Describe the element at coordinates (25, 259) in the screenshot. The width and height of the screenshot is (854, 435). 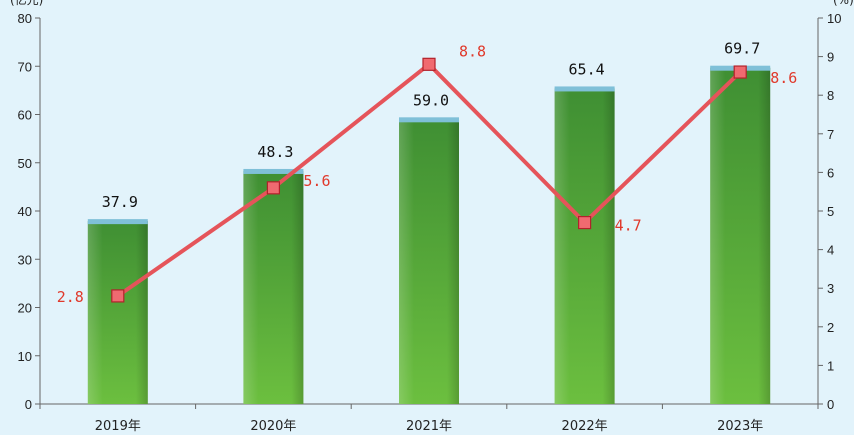
I see `y-left-tick-label: 30` at that location.